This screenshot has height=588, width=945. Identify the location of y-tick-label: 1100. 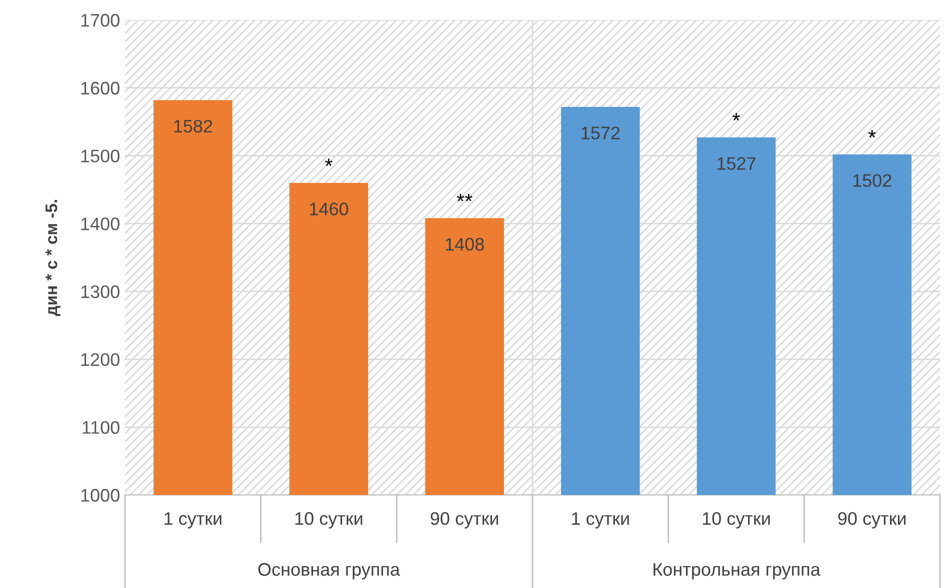
(101, 427).